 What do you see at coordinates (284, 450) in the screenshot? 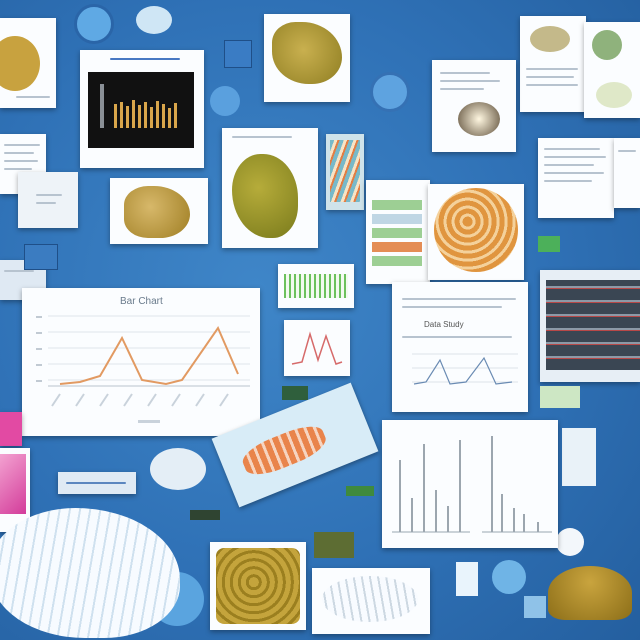
I see `orange-specimen-image` at bounding box center [284, 450].